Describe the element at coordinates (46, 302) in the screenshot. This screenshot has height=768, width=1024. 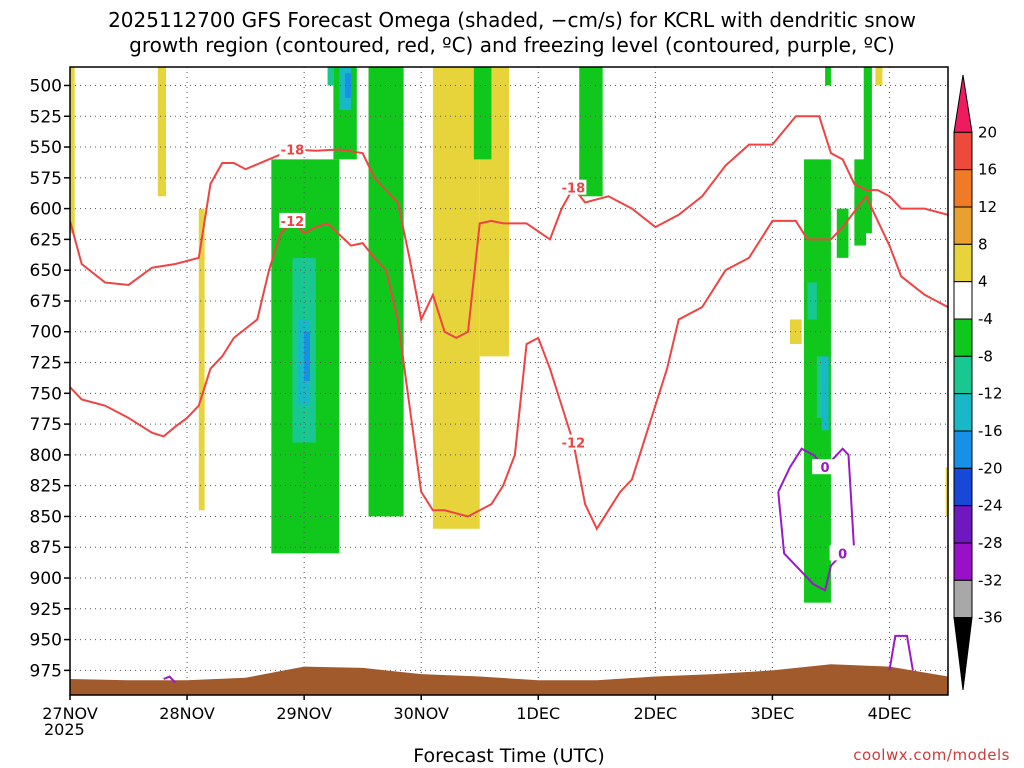
I see `y-tick-label: 675` at that location.